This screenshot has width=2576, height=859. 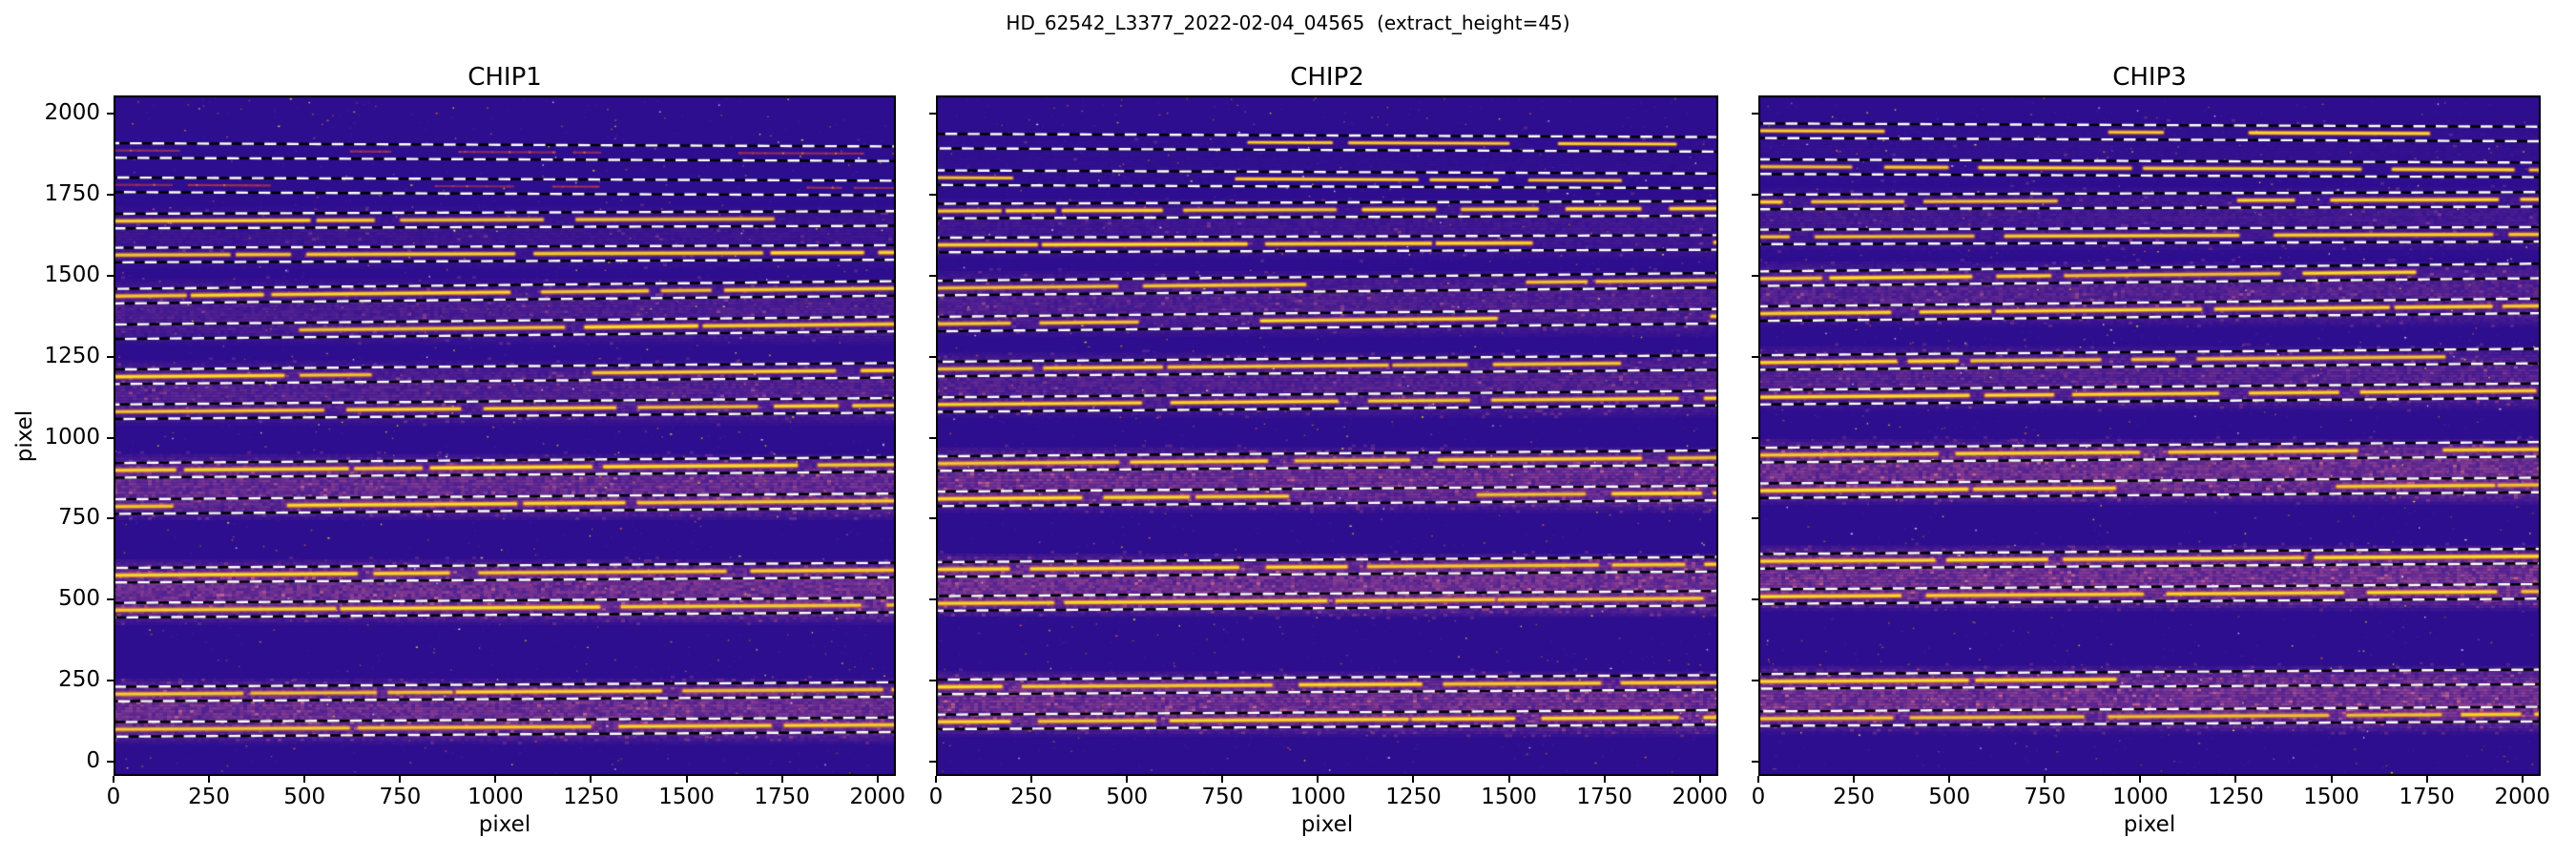 What do you see at coordinates (79, 599) in the screenshot?
I see `y-tick-label: 500` at bounding box center [79, 599].